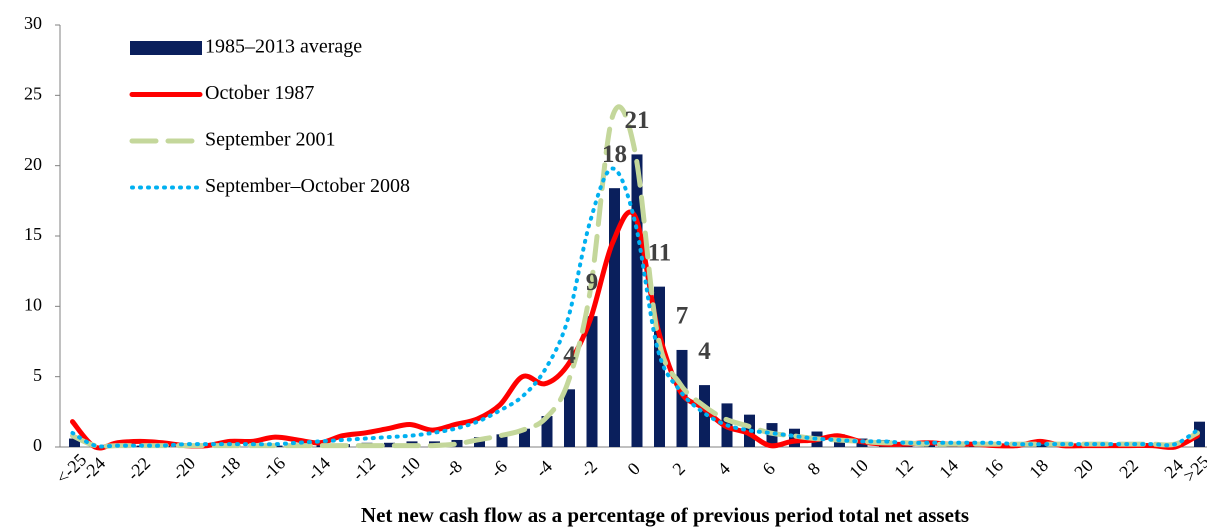 This screenshot has width=1207, height=529. What do you see at coordinates (33, 304) in the screenshot?
I see `y-tick-label: 10` at bounding box center [33, 304].